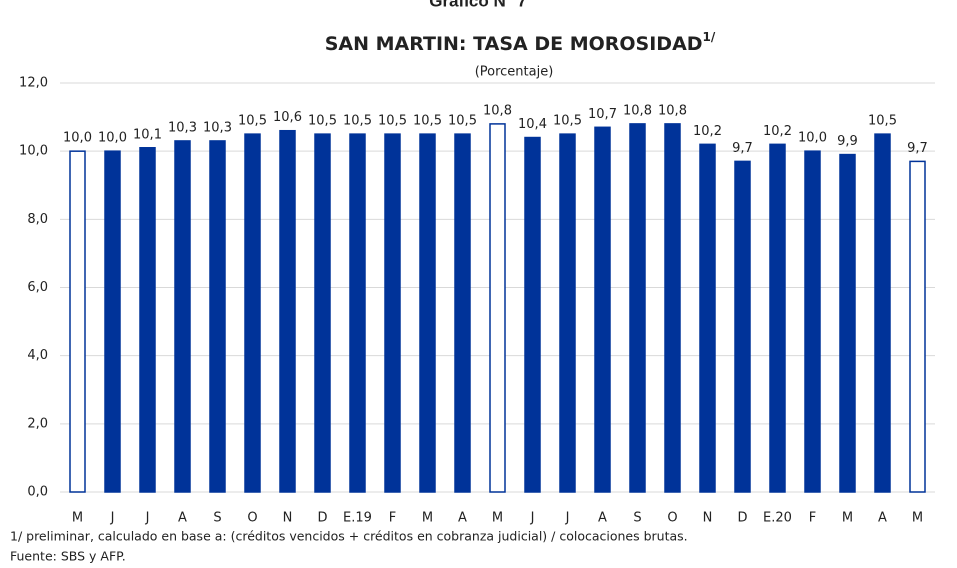 Image resolution: width=957 pixels, height=568 pixels. Describe the element at coordinates (37, 423) in the screenshot. I see `y-tick-label: 2,0` at that location.